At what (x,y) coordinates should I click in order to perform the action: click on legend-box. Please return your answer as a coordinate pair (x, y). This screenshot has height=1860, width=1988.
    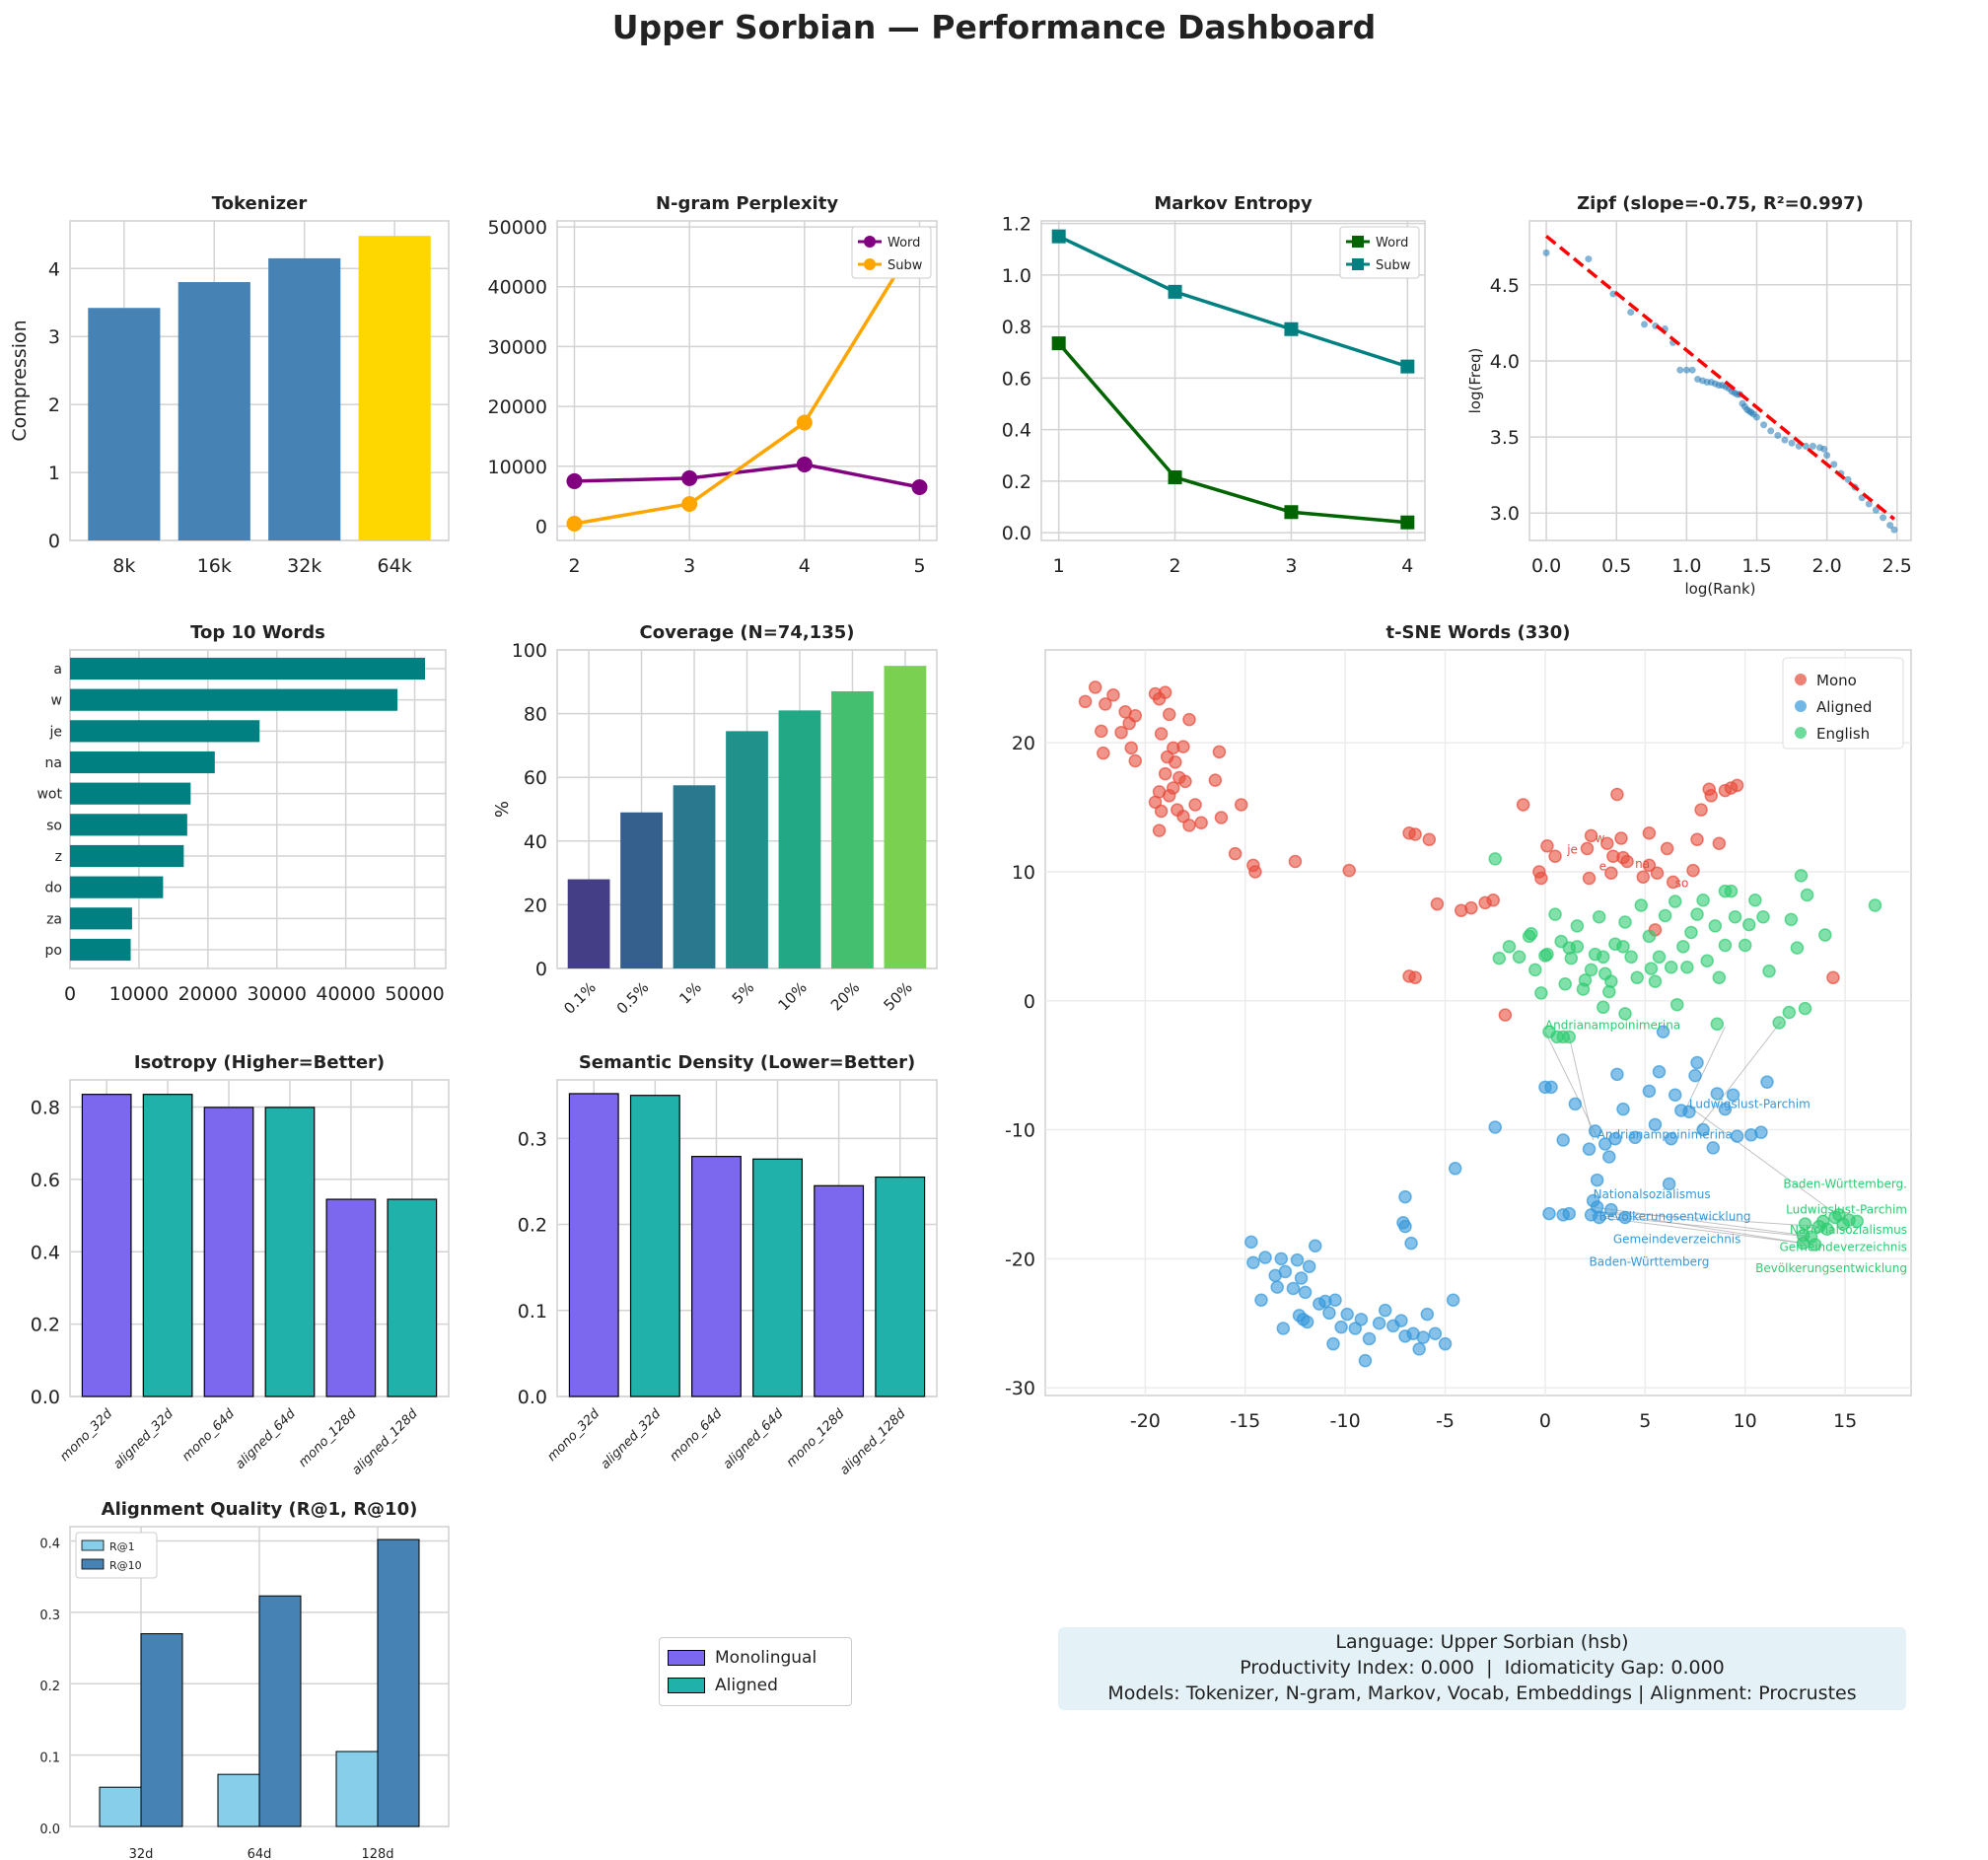
    Looking at the image, I should click on (1843, 703).